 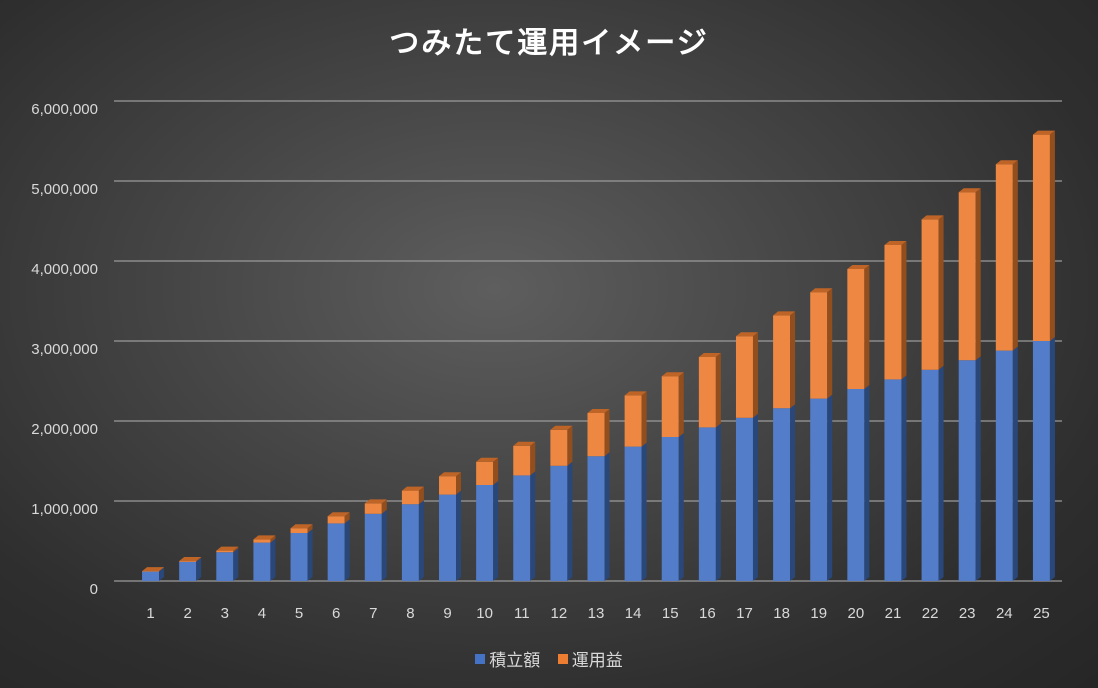 I want to click on x-tick-label: 16, so click(x=707, y=613).